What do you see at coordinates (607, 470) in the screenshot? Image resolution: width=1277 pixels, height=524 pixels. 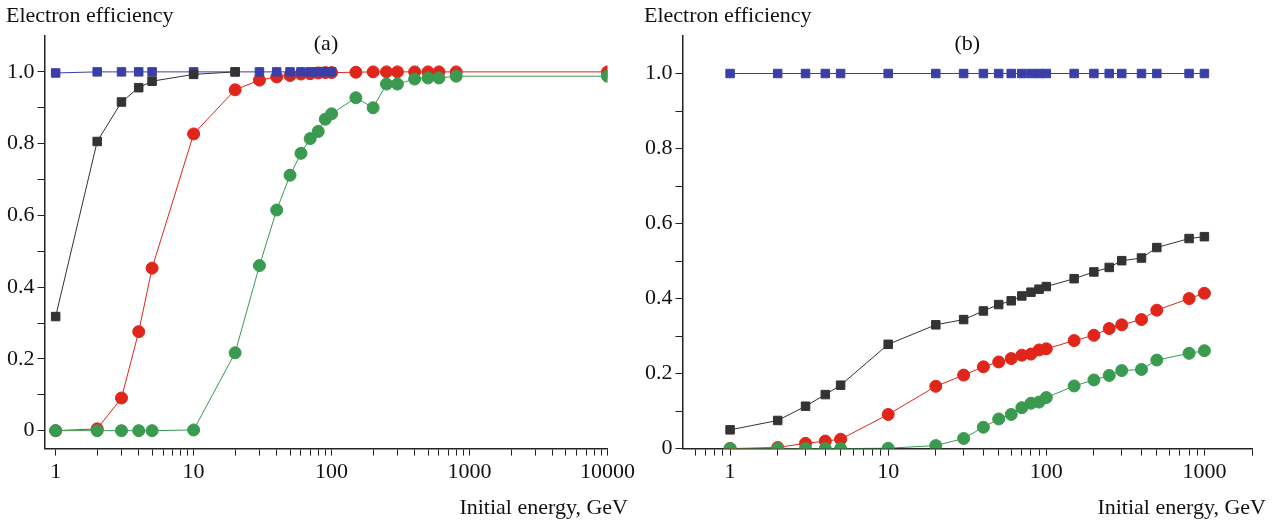 I see `x-tick-label: 10000` at bounding box center [607, 470].